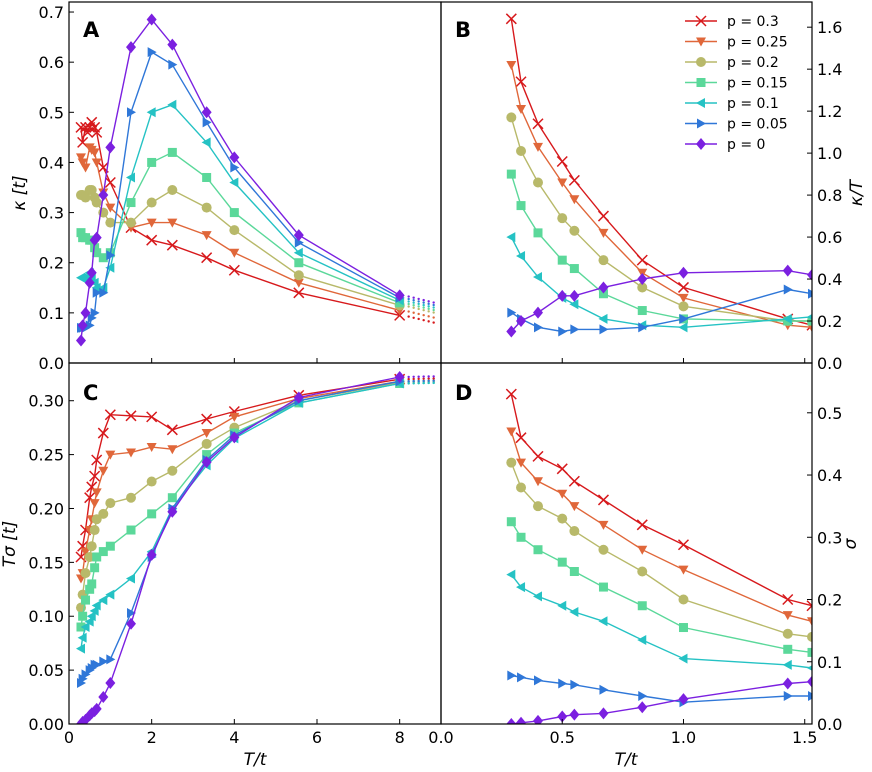 The image size is (872, 772). I want to click on continuation-dot-c-p0.1-1, so click(408, 383).